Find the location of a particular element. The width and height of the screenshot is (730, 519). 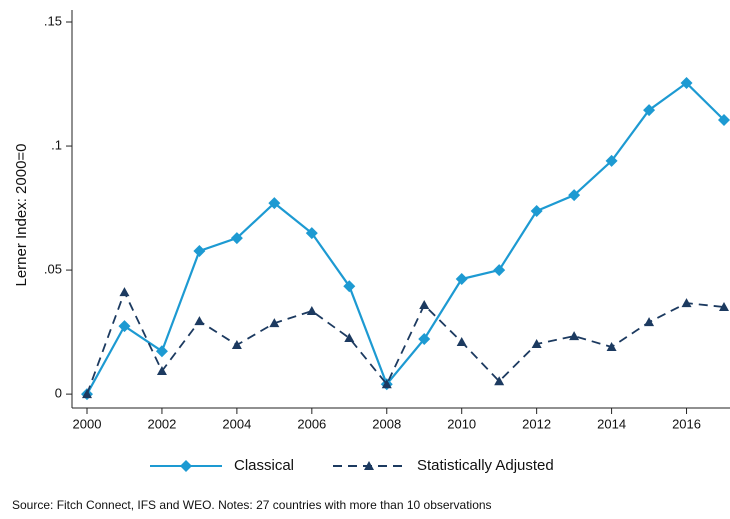

x-tick-label: 2006 is located at coordinates (311, 423).